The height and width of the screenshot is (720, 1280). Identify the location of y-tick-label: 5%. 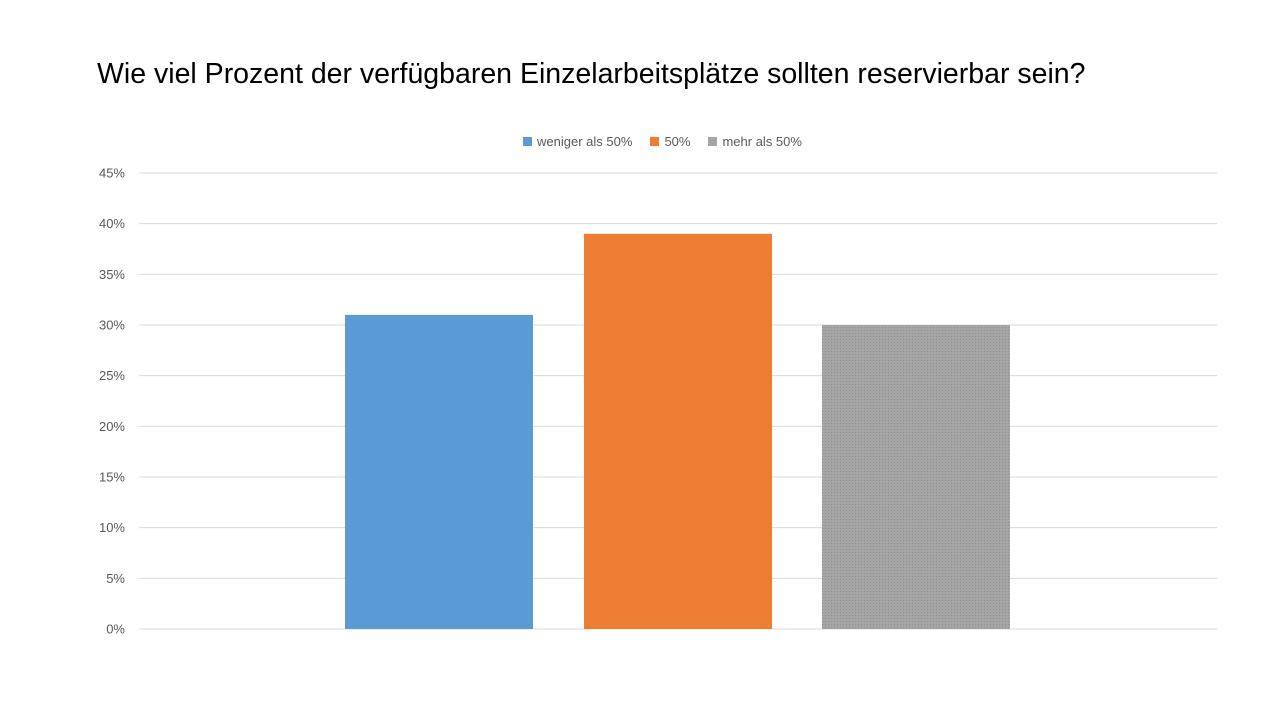
(115, 578).